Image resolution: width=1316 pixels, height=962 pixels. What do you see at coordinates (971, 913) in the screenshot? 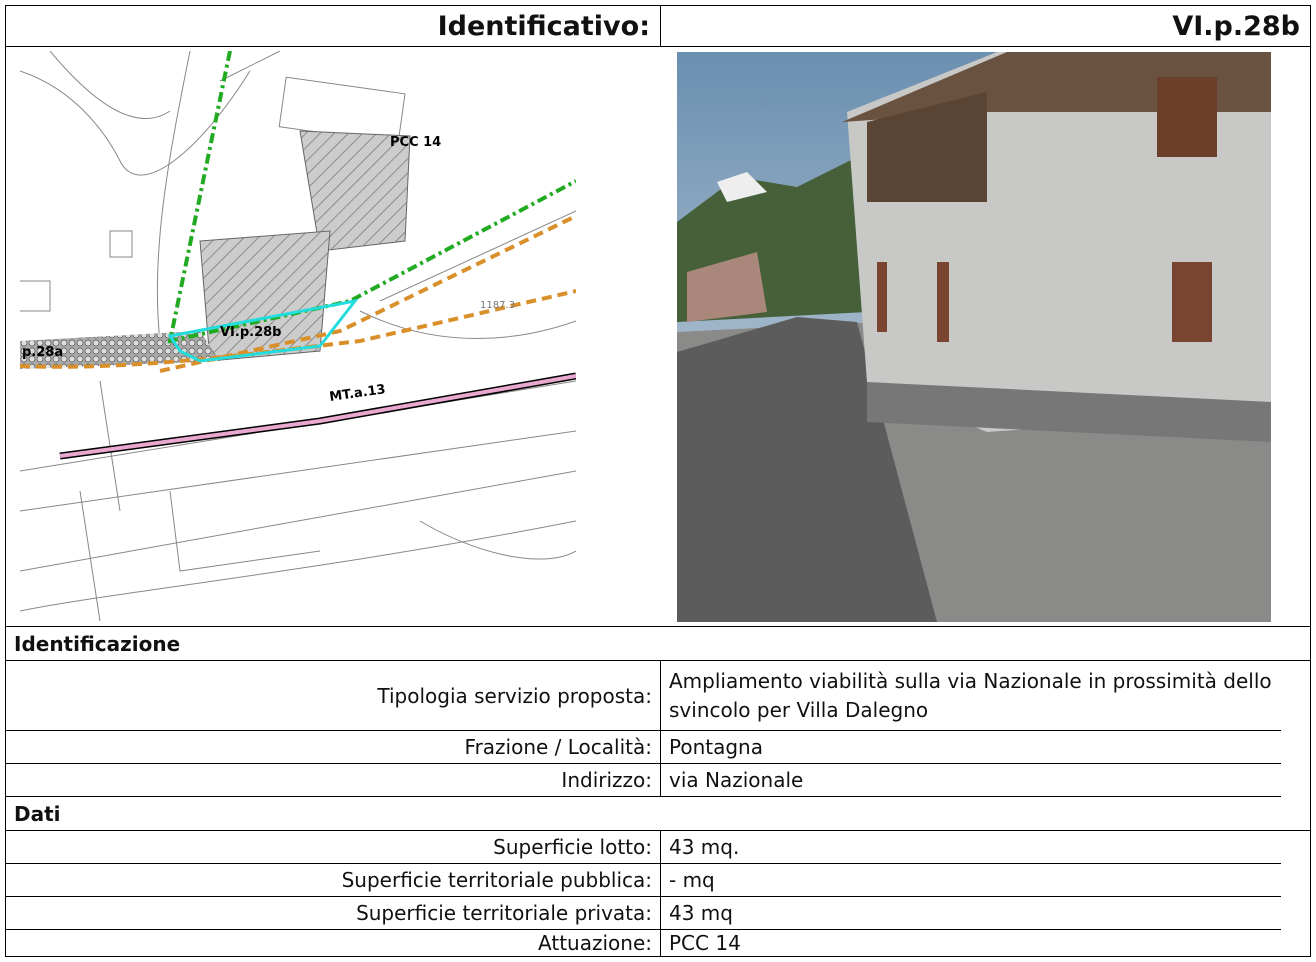
I see `field-value: 43 mq` at bounding box center [971, 913].